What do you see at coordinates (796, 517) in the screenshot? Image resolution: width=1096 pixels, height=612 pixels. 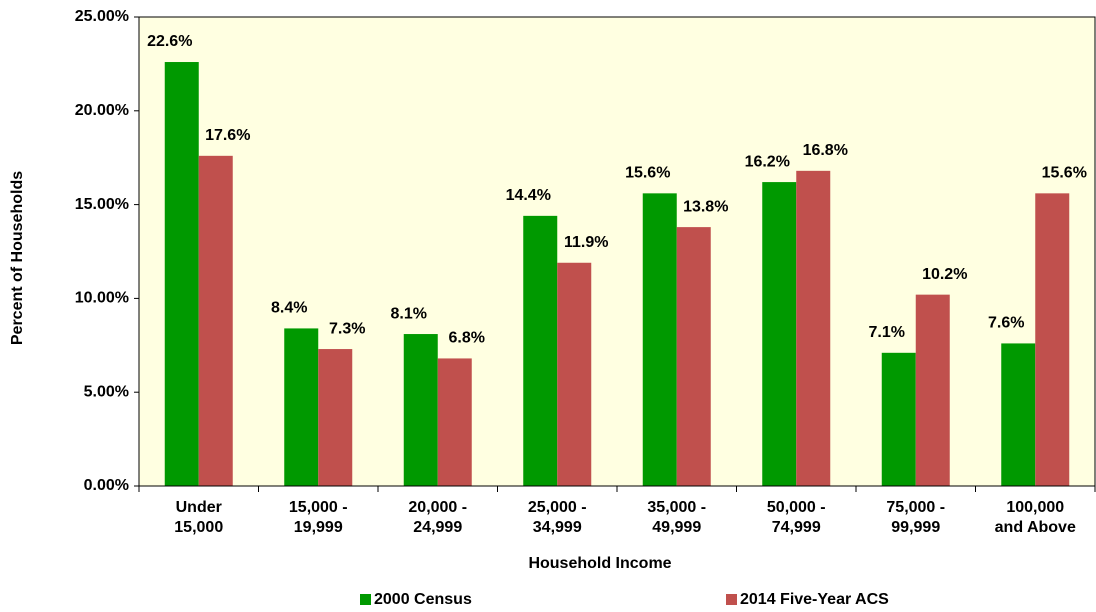 I see `x-tick-label: 50,000 - 74,999` at bounding box center [796, 517].